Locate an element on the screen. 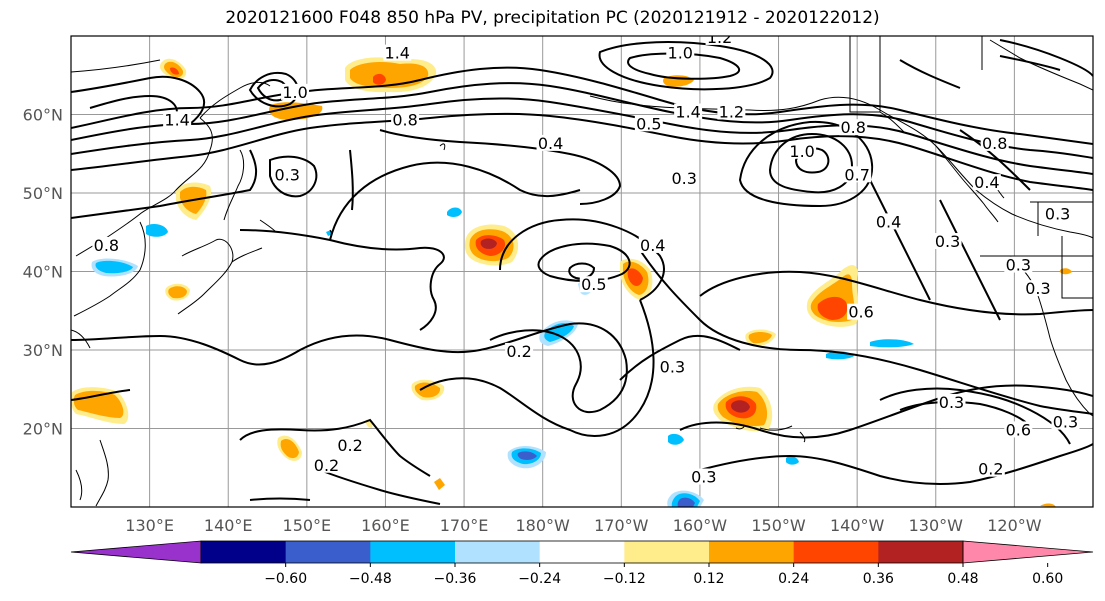 The image size is (1105, 601). colorbar is located at coordinates (582, 552).